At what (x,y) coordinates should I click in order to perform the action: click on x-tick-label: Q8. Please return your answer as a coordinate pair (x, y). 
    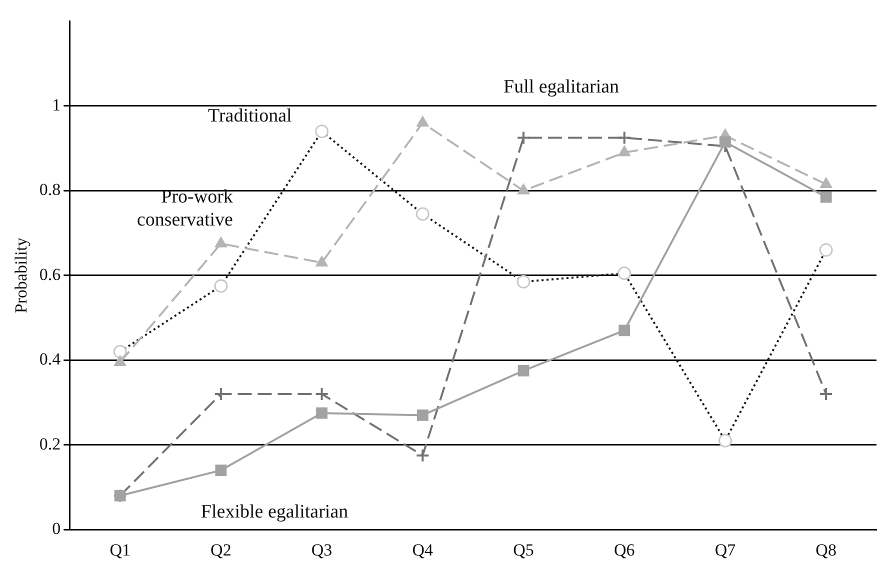
    Looking at the image, I should click on (826, 550).